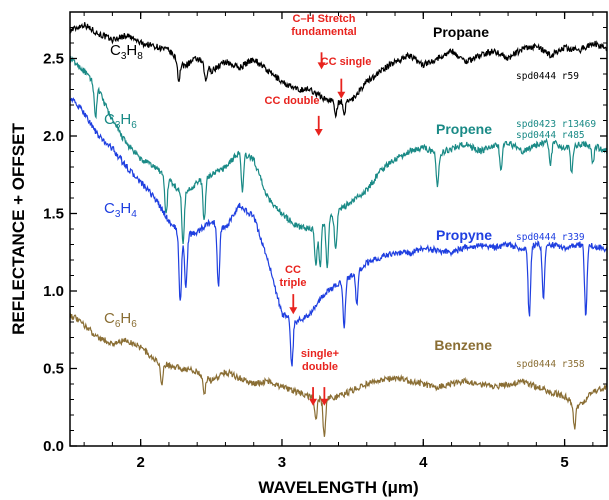  What do you see at coordinates (293, 270) in the screenshot?
I see `annotation-label: CC` at bounding box center [293, 270].